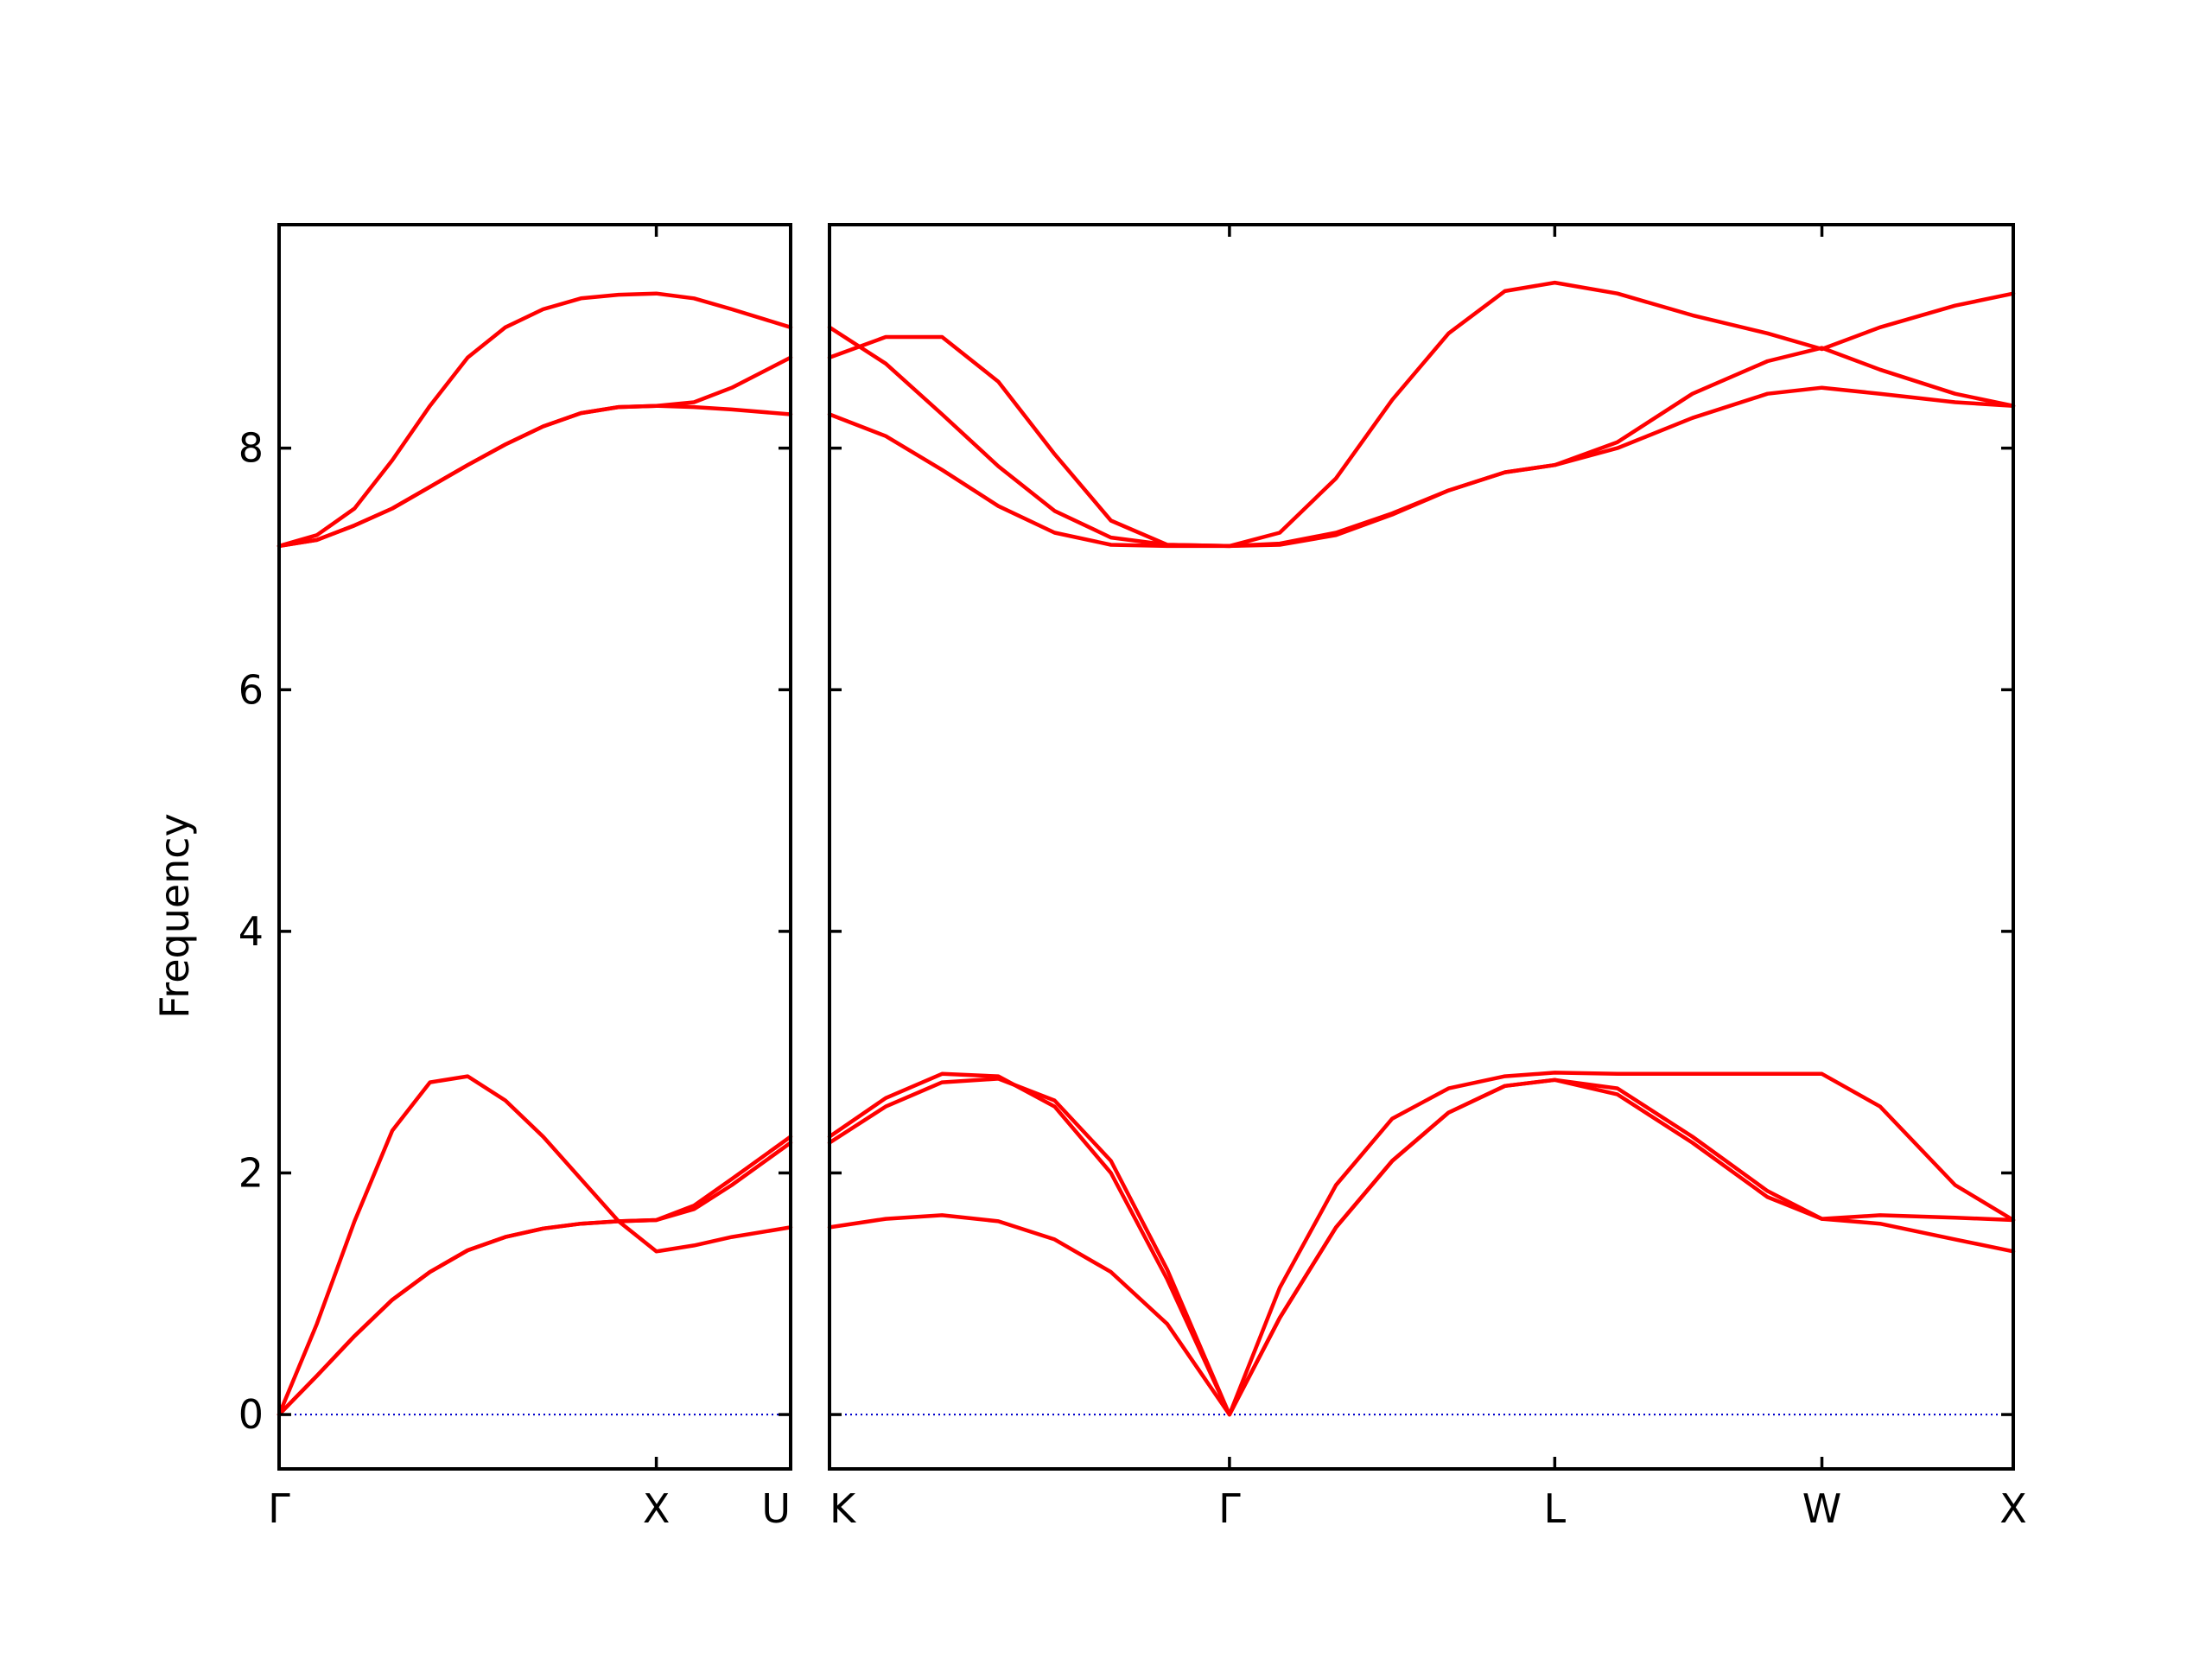 This screenshot has width=2212, height=1659. What do you see at coordinates (251, 1172) in the screenshot?
I see `y-tick-label: 2` at bounding box center [251, 1172].